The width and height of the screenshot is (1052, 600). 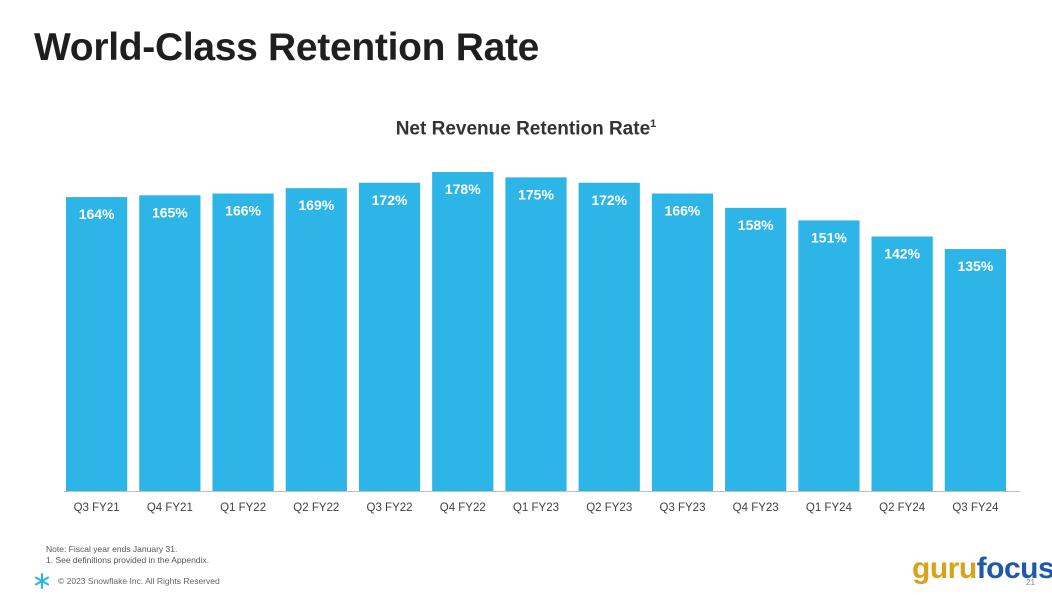 I want to click on data-label: 135%, so click(x=975, y=266).